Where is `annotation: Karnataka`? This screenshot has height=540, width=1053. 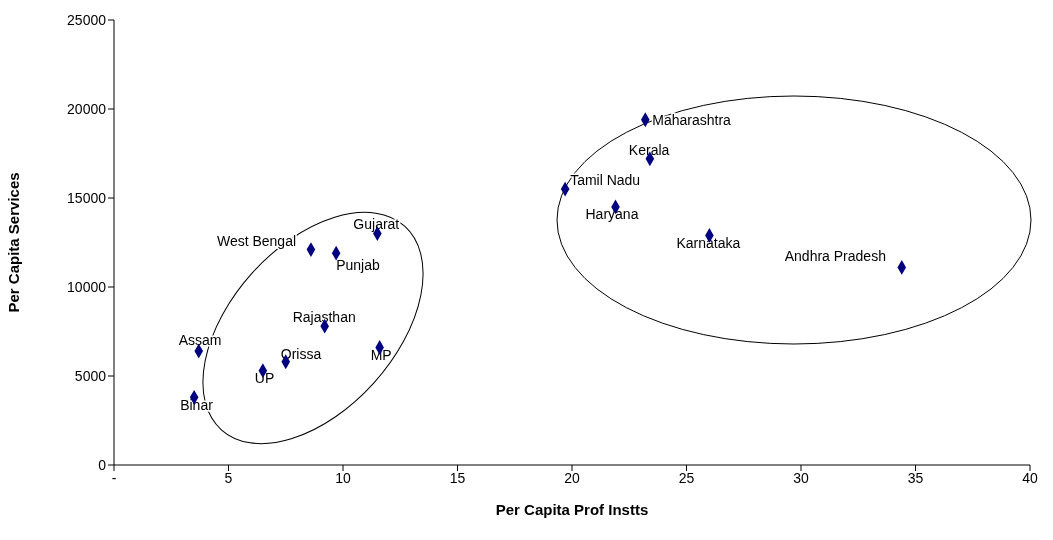
annotation: Karnataka is located at coordinates (708, 243).